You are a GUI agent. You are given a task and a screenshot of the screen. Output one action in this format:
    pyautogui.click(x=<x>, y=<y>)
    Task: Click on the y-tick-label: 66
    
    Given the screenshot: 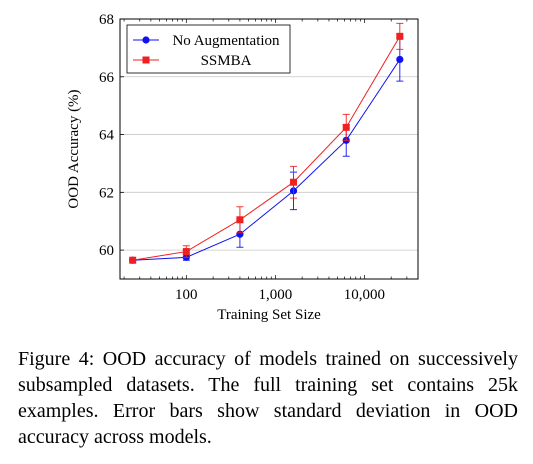 What is the action you would take?
    pyautogui.click(x=107, y=78)
    